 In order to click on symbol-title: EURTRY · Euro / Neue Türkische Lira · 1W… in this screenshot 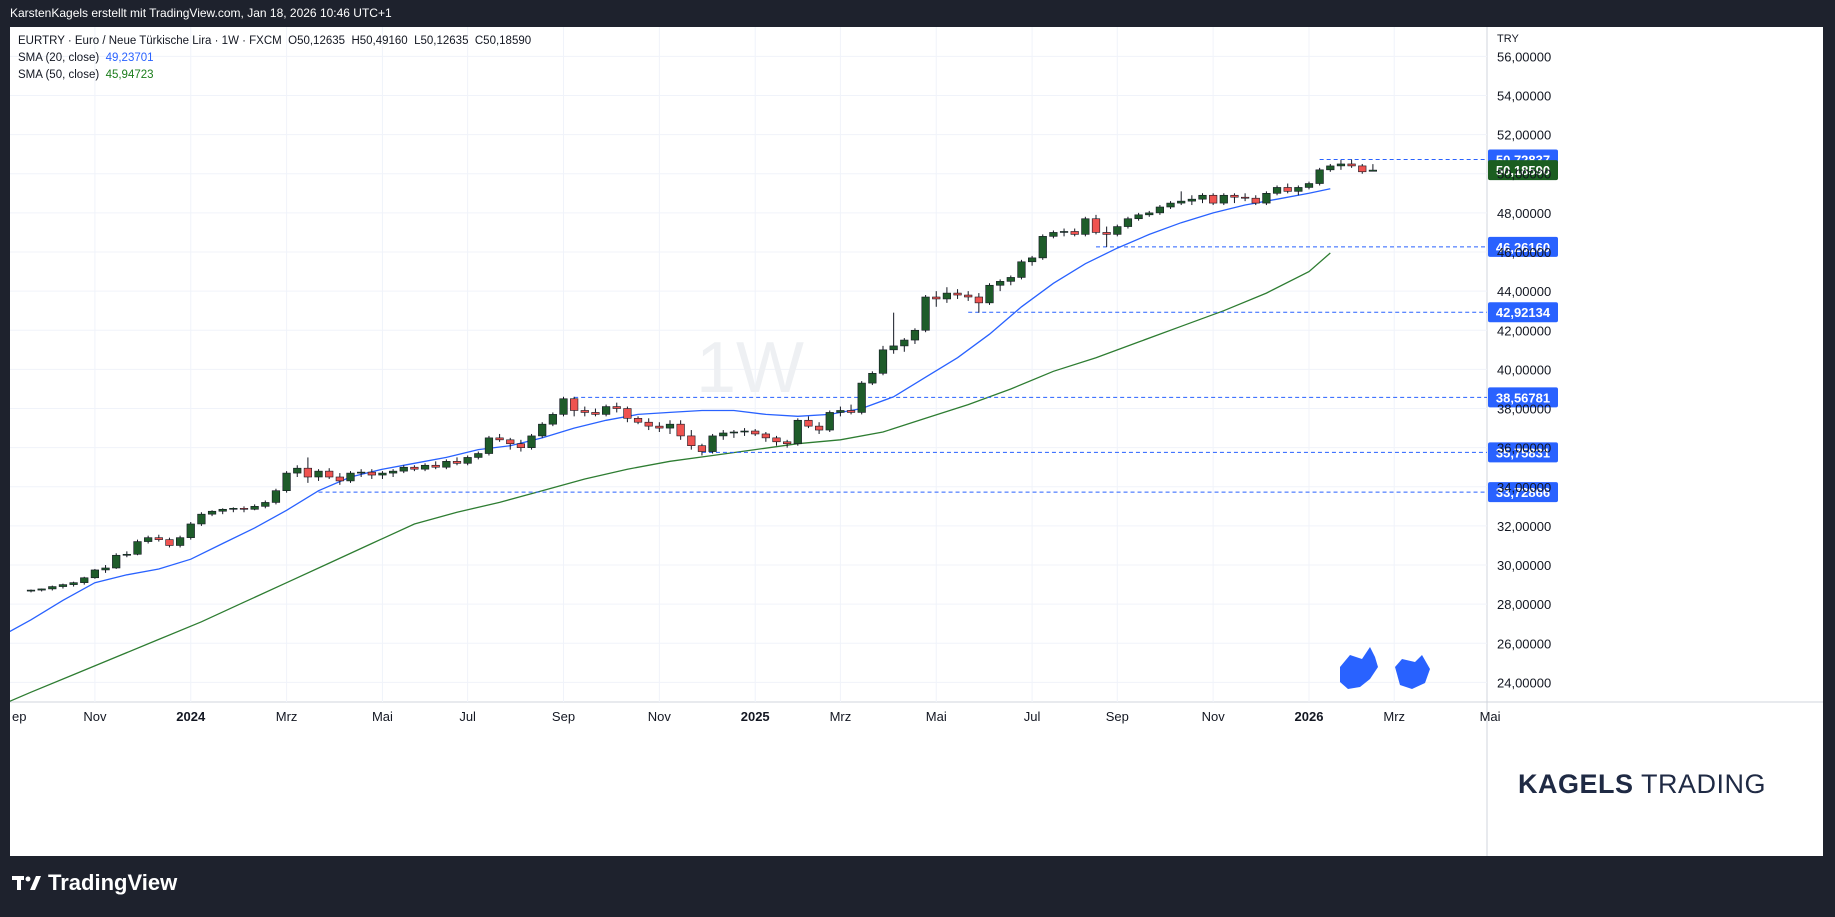, I will do `click(150, 41)`.